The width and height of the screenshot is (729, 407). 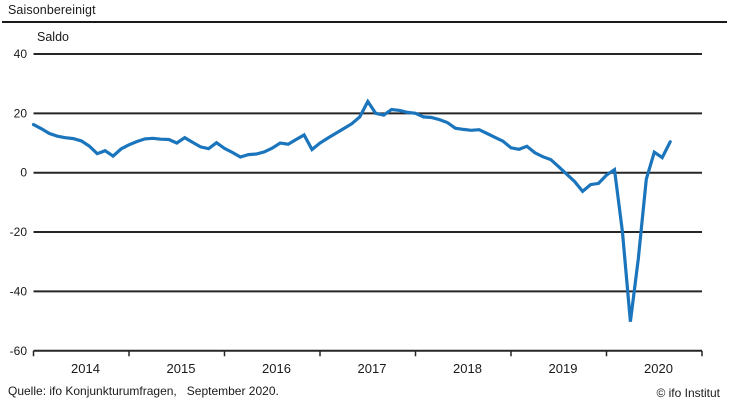 What do you see at coordinates (21, 113) in the screenshot?
I see `y-tick-label: 20` at bounding box center [21, 113].